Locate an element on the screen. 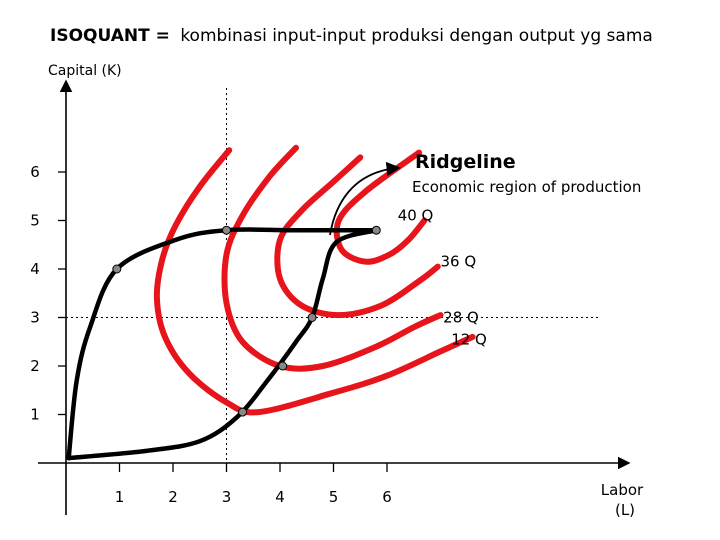 This screenshot has width=720, height=540. isoquant-label: 36 Q is located at coordinates (459, 262).